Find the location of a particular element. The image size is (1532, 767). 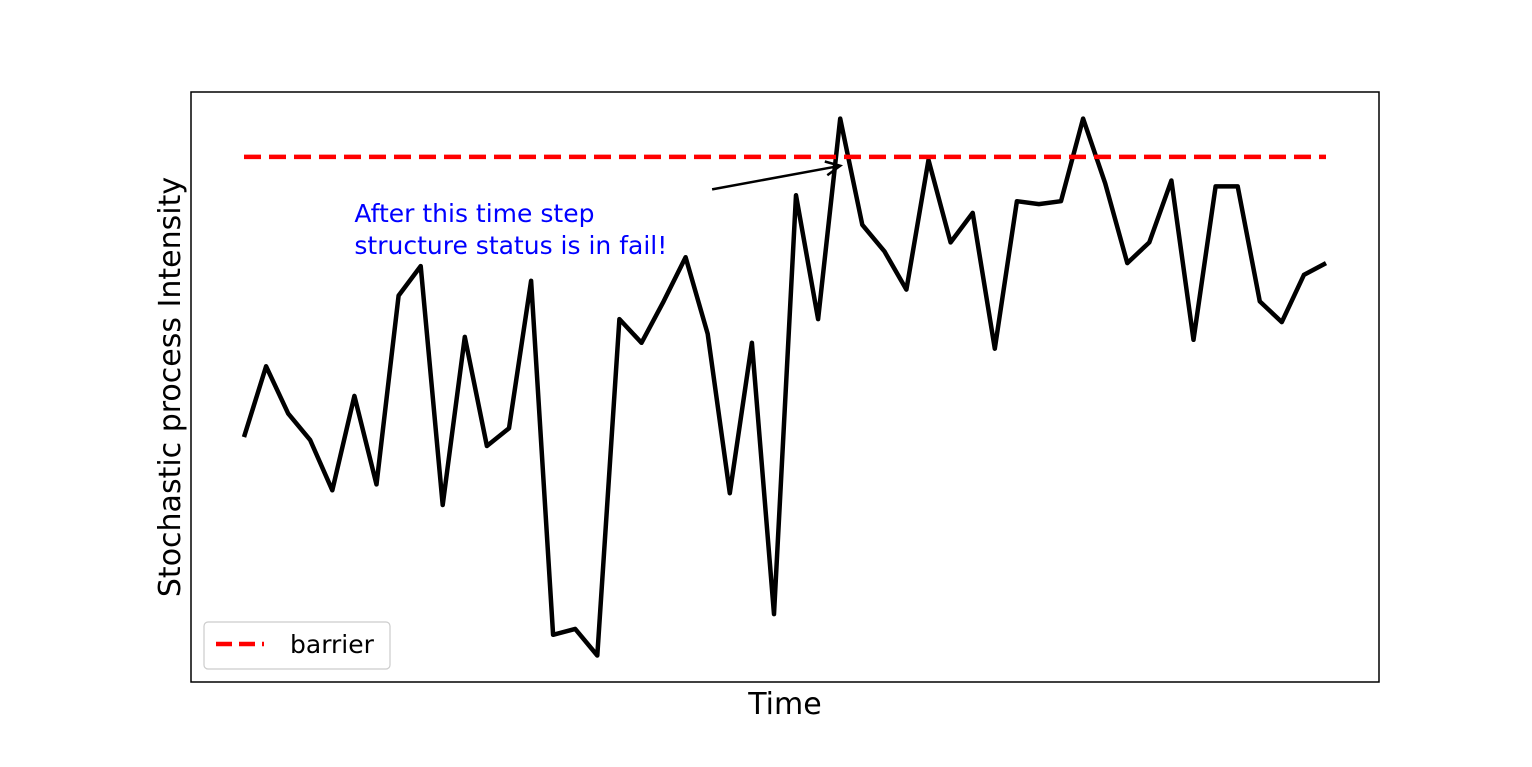

annotation-arrow-head is located at coordinates (834, 168).